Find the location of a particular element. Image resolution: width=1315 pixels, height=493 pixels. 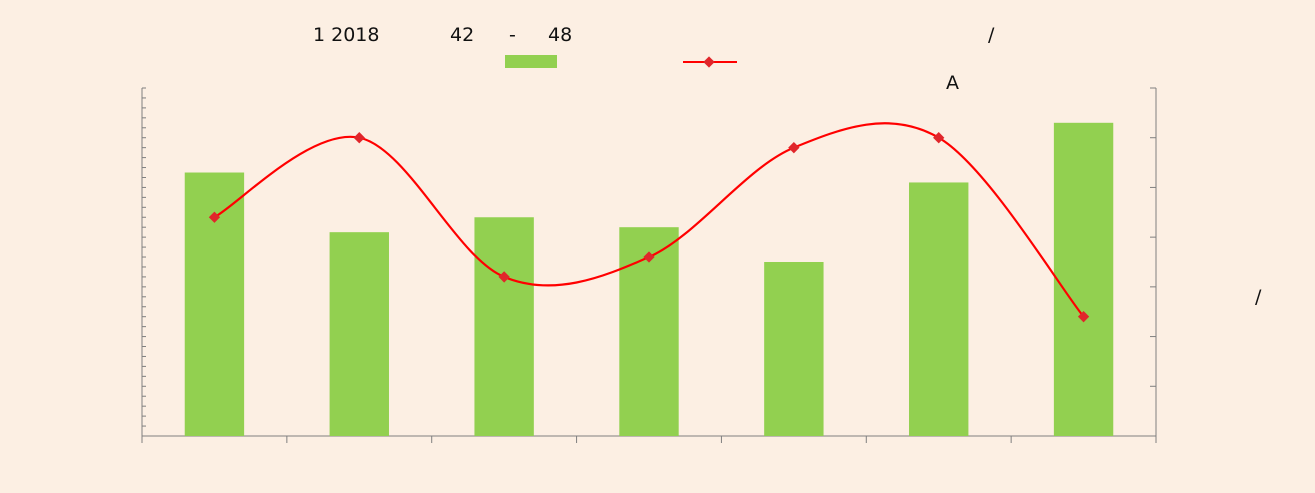

annotation-a: A is located at coordinates (952, 83).